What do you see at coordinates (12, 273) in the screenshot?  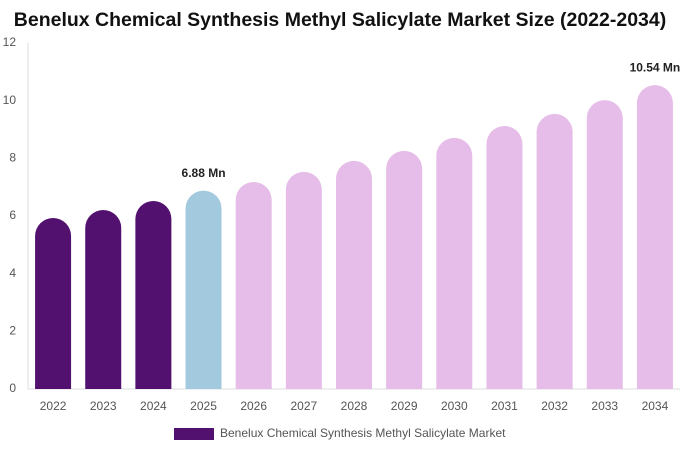 I see `y-tick-label: 4` at bounding box center [12, 273].